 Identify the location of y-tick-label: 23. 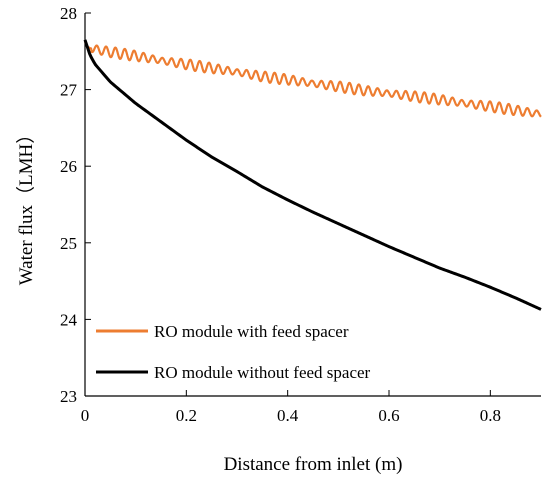
(68, 396).